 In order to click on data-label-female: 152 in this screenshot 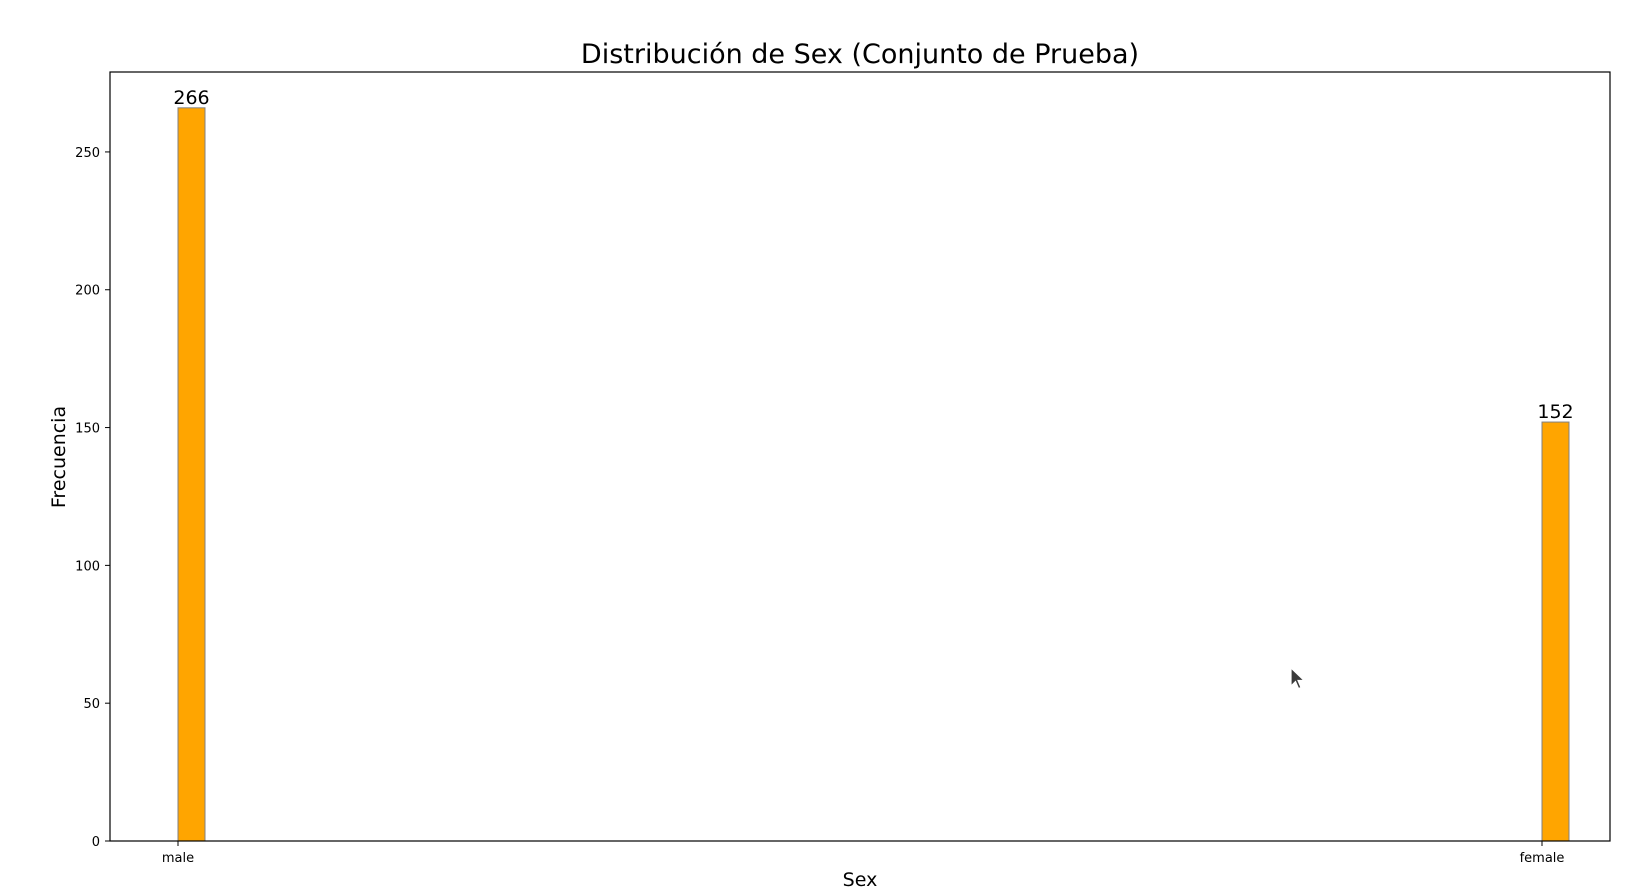, I will do `click(1555, 412)`.